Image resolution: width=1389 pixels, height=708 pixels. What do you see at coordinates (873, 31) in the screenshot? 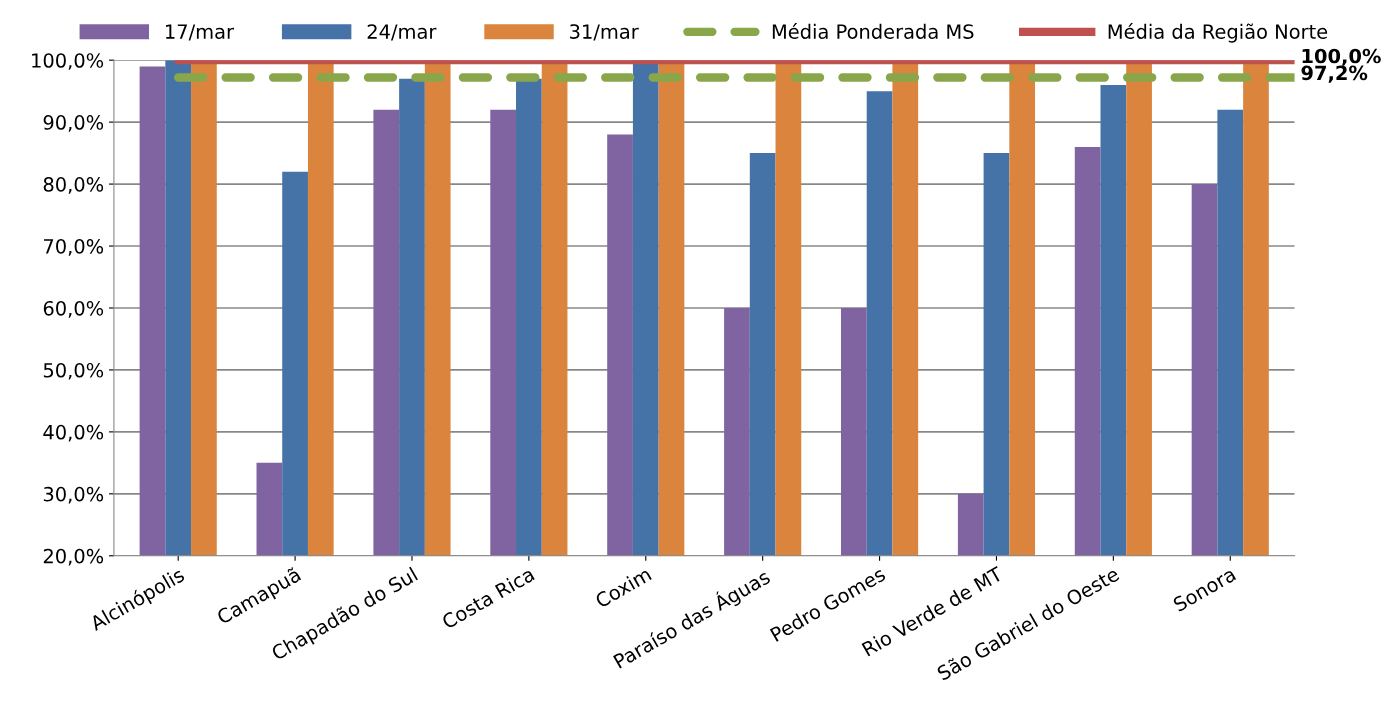
I see `legend-label: Média Ponderada MS` at bounding box center [873, 31].